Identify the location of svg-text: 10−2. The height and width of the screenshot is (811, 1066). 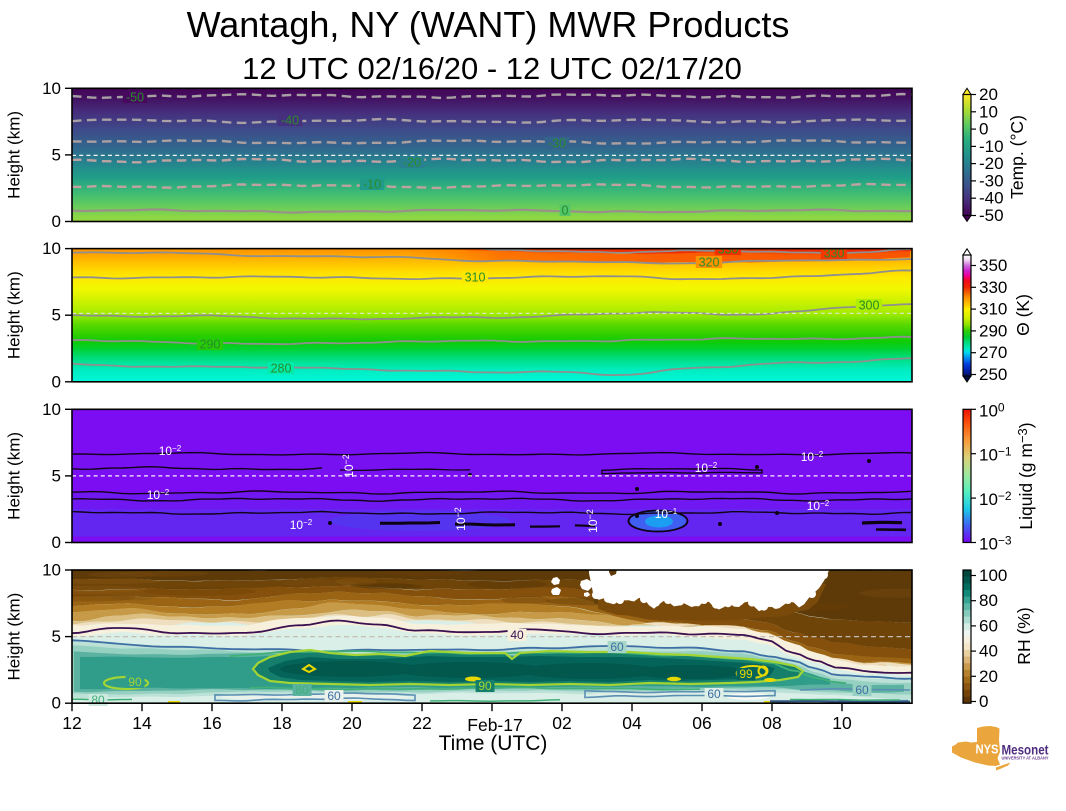
(995, 499).